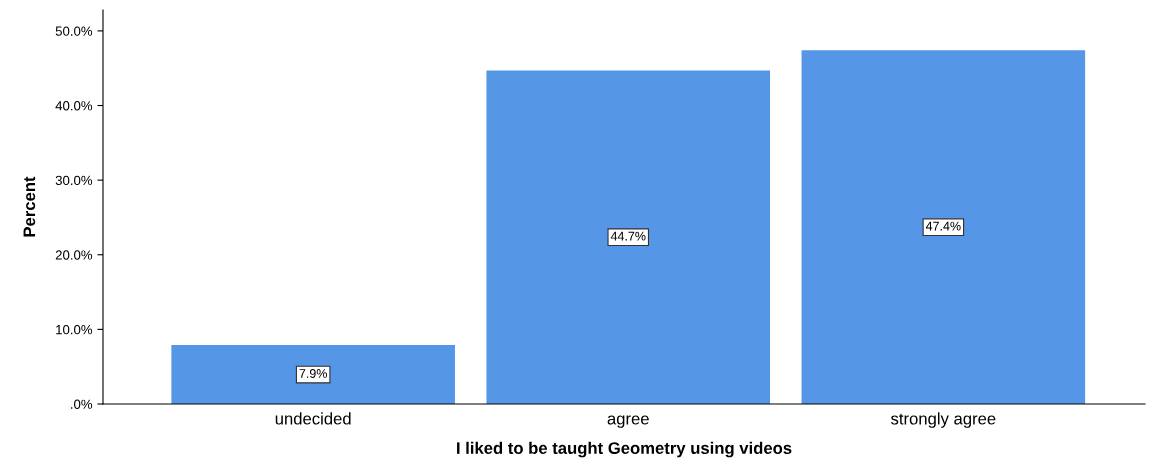 The image size is (1153, 462). What do you see at coordinates (74, 255) in the screenshot?
I see `y-tick-label: 20.0%` at bounding box center [74, 255].